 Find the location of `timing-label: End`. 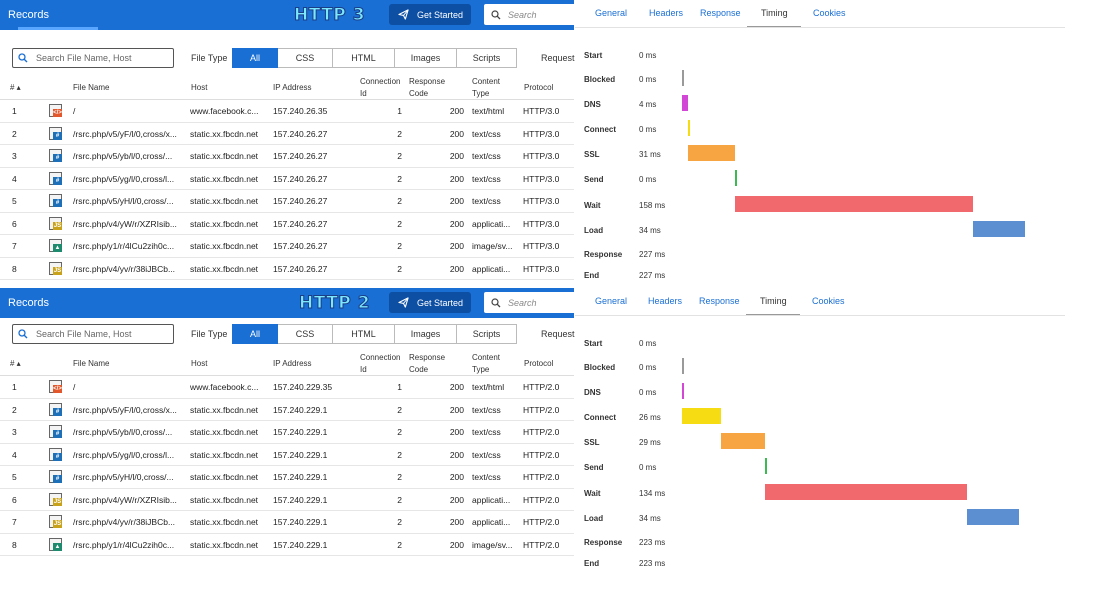

timing-label: End is located at coordinates (592, 563).